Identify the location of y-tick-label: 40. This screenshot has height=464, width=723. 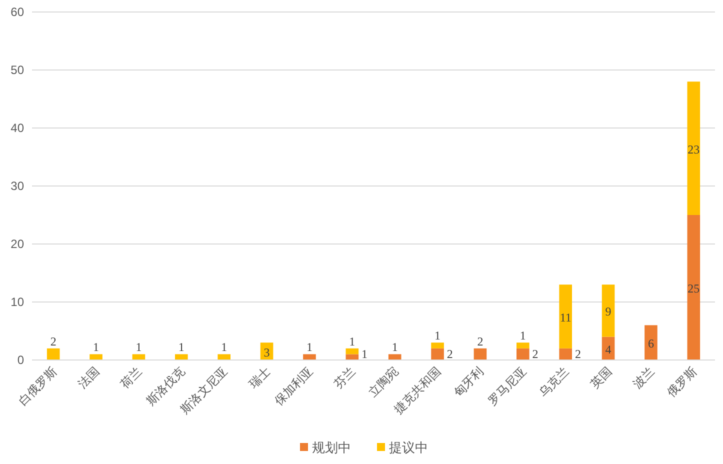
(17, 128).